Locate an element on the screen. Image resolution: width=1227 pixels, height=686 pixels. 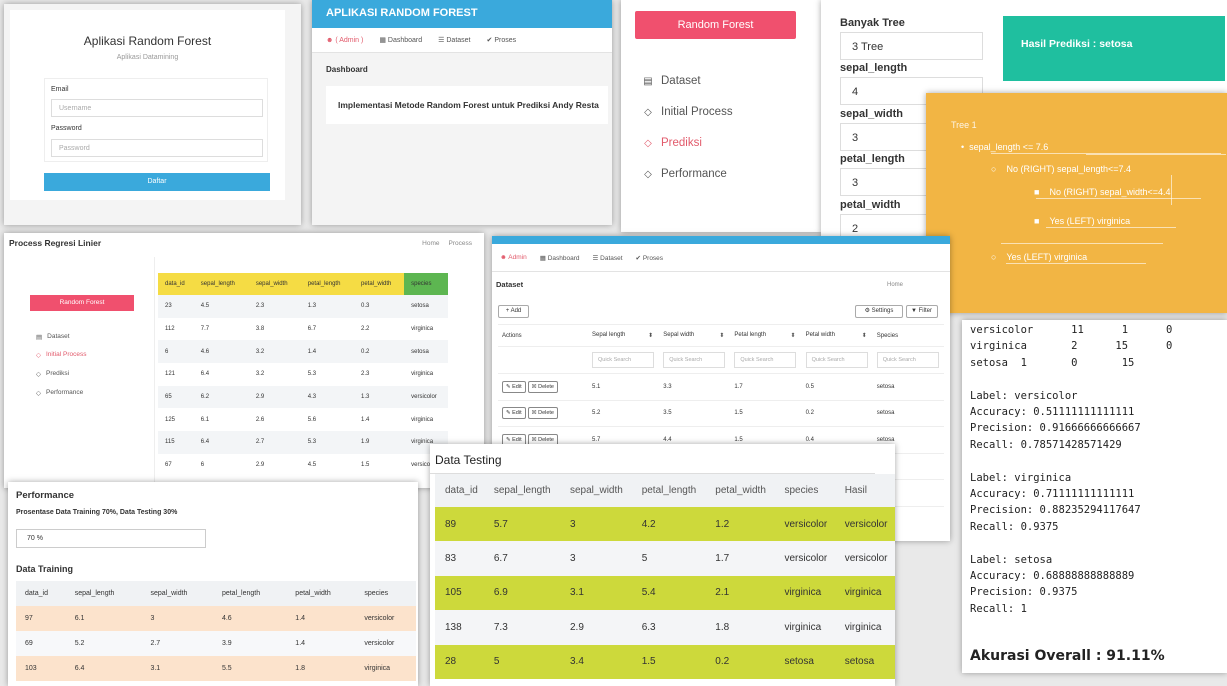
nav-admin: ☻ ( Admin ) is located at coordinates (345, 40).